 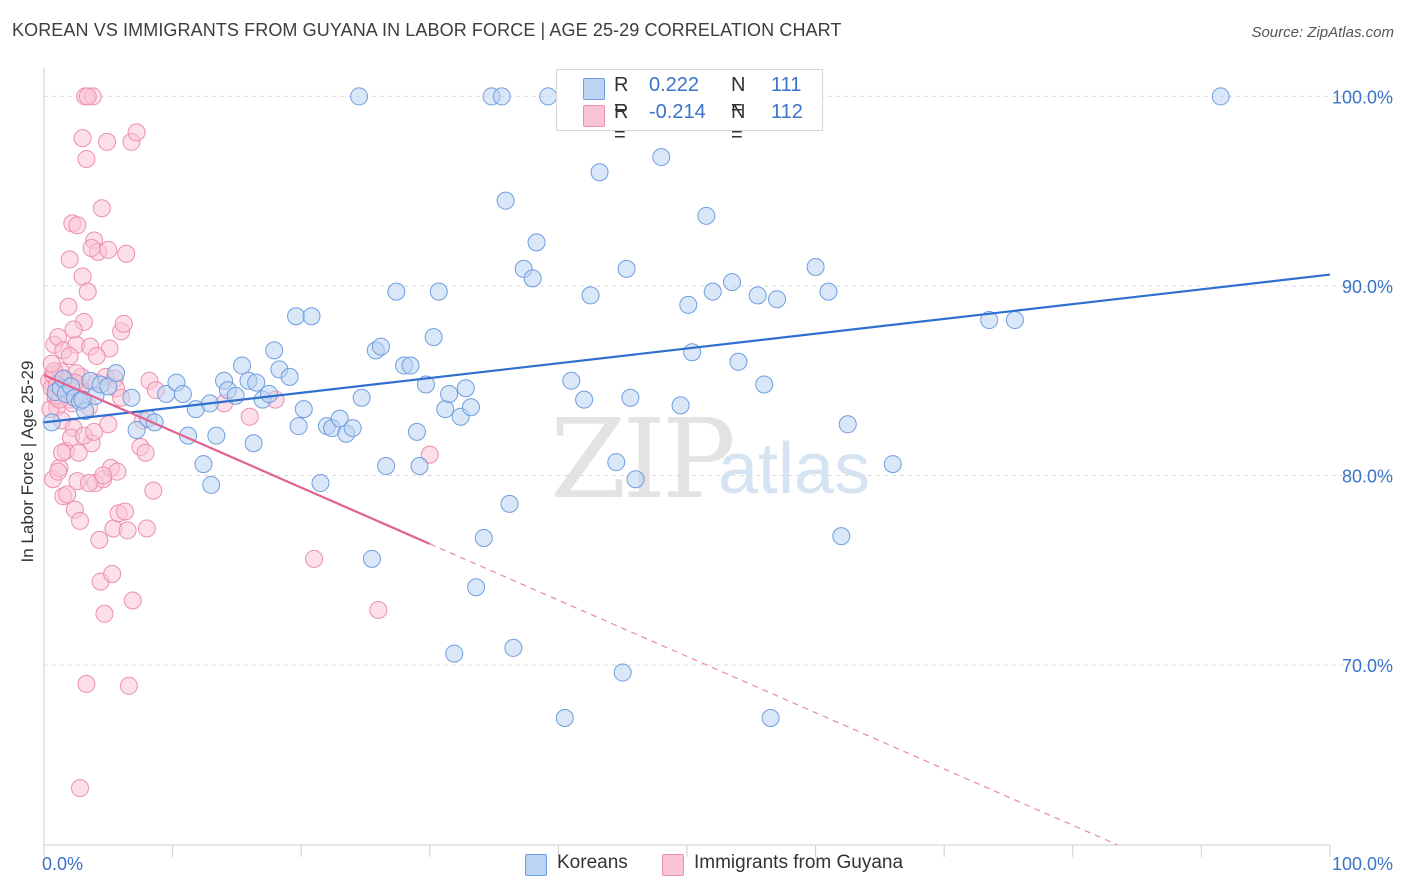 I want to click on guyana-legend-label: Immigrants from Guyana, so click(x=799, y=862).